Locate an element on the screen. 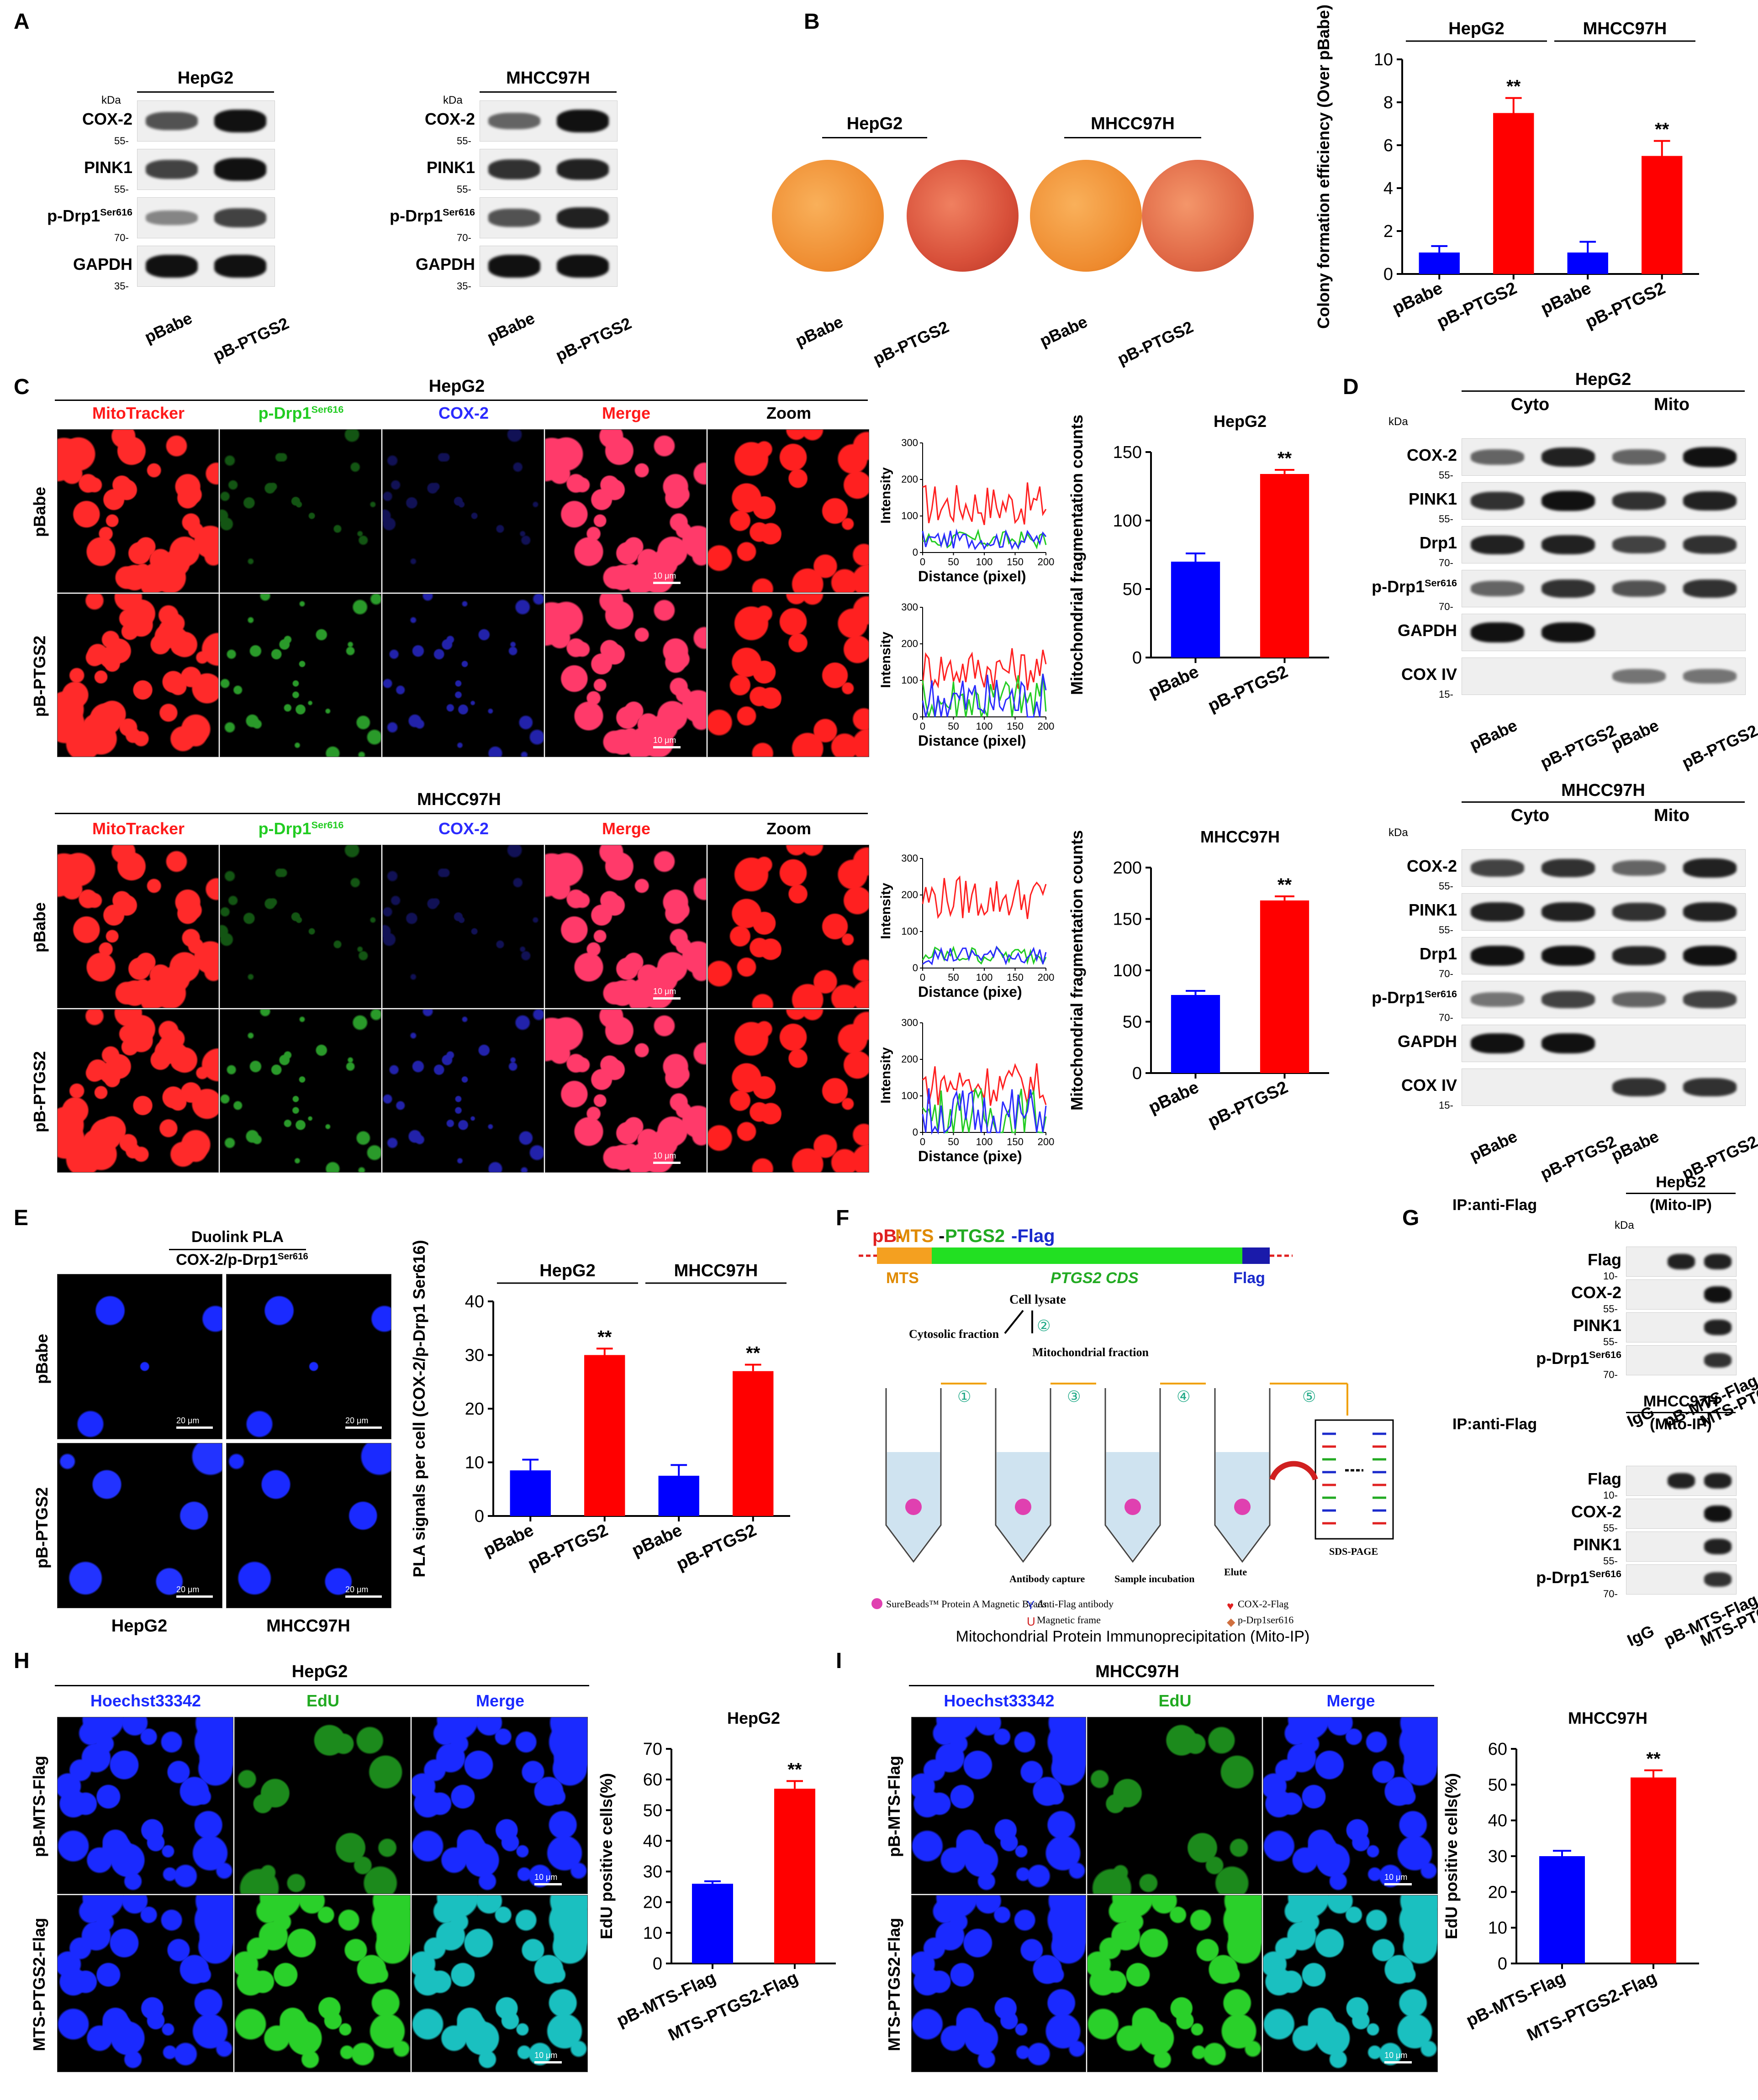  ip-label: IP:anti-Flag is located at coordinates (1494, 1424).